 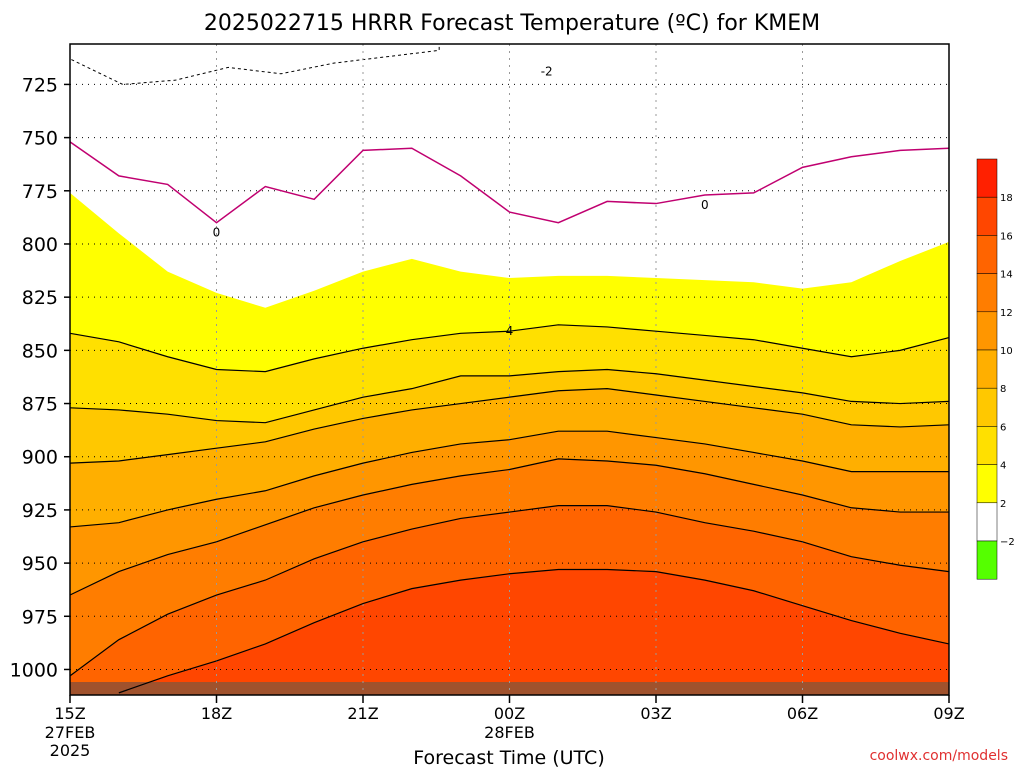 I want to click on colorbar-label-6: 6, so click(x=1003, y=427).